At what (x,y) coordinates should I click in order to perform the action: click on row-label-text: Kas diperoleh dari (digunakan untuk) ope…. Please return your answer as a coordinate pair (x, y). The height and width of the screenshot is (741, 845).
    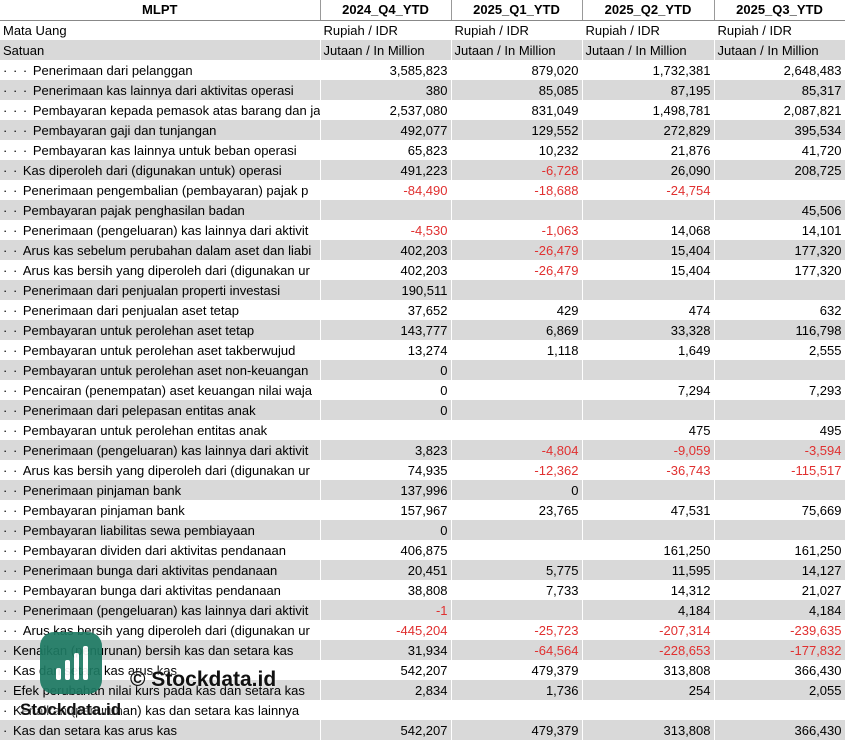
    Looking at the image, I should click on (152, 170).